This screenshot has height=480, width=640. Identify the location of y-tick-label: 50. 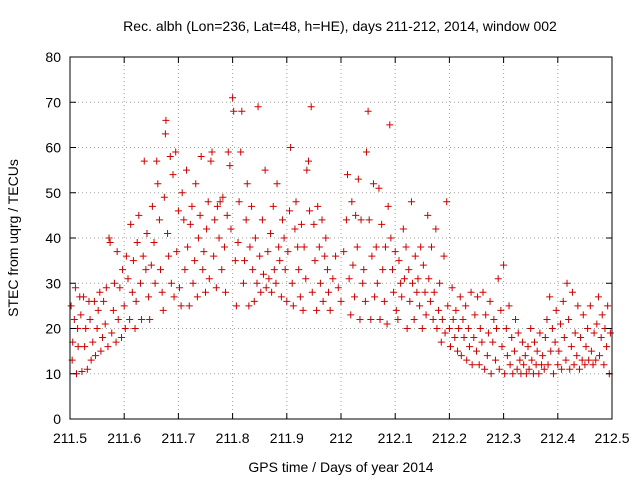
(53, 193).